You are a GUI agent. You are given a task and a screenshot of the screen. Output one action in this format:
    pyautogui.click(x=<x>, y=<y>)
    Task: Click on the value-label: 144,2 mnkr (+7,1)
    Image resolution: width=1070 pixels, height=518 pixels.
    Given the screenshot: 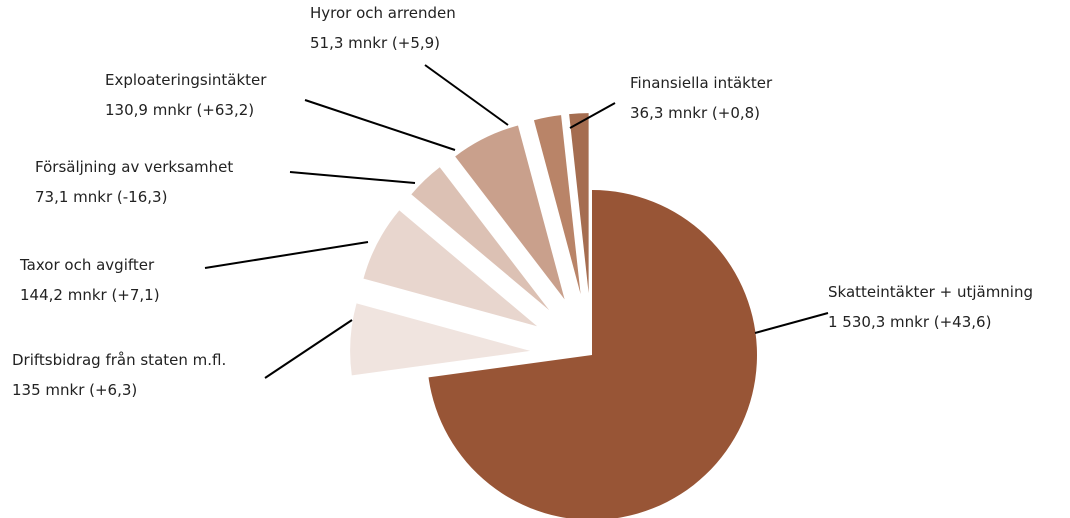 What is the action you would take?
    pyautogui.click(x=90, y=295)
    